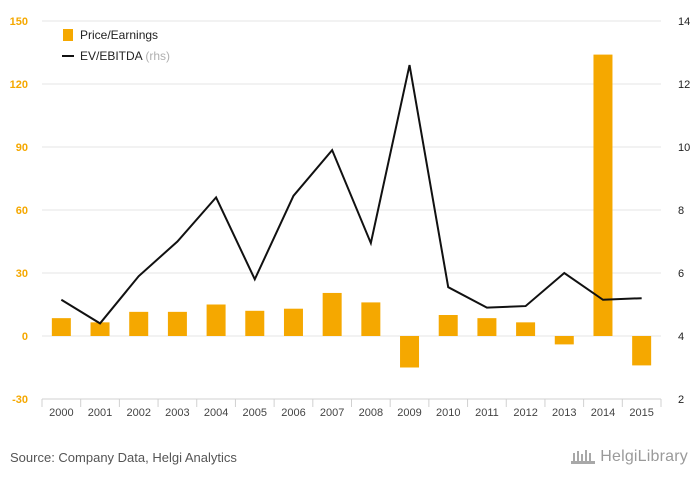 The height and width of the screenshot is (483, 700). Describe the element at coordinates (177, 323) in the screenshot. I see `bar-2003` at that location.